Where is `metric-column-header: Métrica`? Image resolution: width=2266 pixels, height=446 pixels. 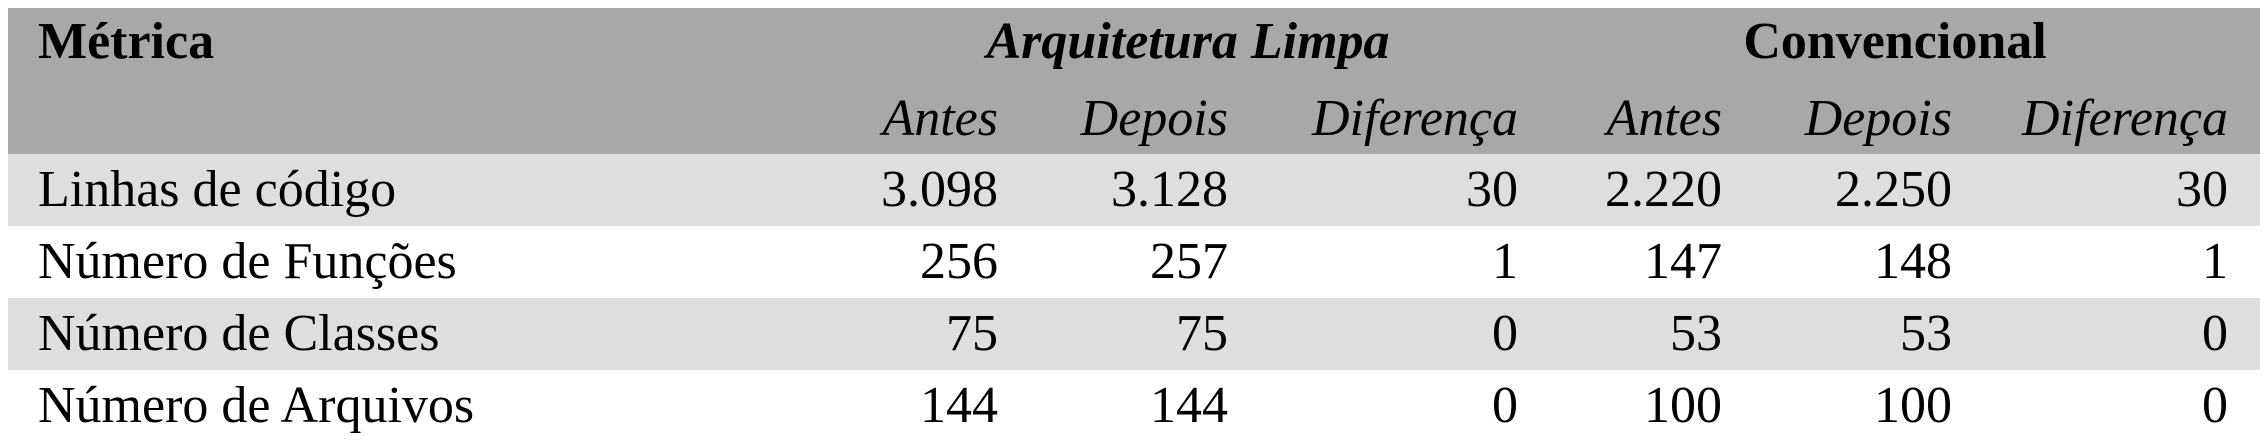
metric-column-header: Métrica is located at coordinates (126, 41).